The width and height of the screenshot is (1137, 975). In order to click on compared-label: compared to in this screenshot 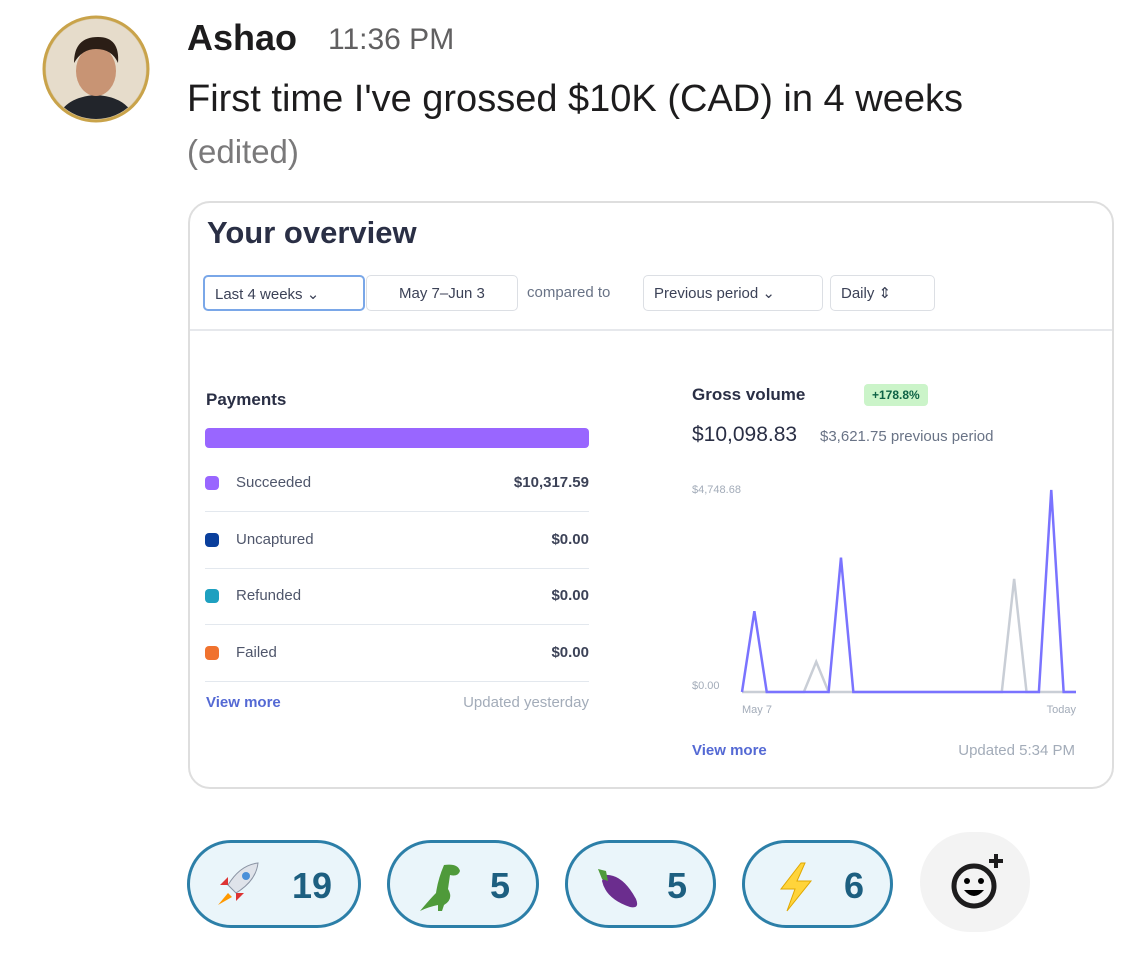, I will do `click(569, 292)`.